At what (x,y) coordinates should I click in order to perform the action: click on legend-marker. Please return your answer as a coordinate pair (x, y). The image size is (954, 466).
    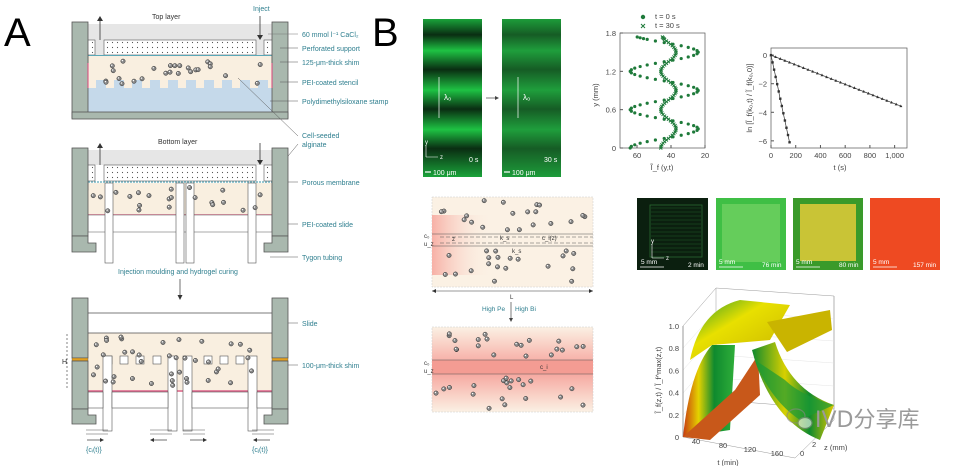
    Looking at the image, I should click on (643, 17).